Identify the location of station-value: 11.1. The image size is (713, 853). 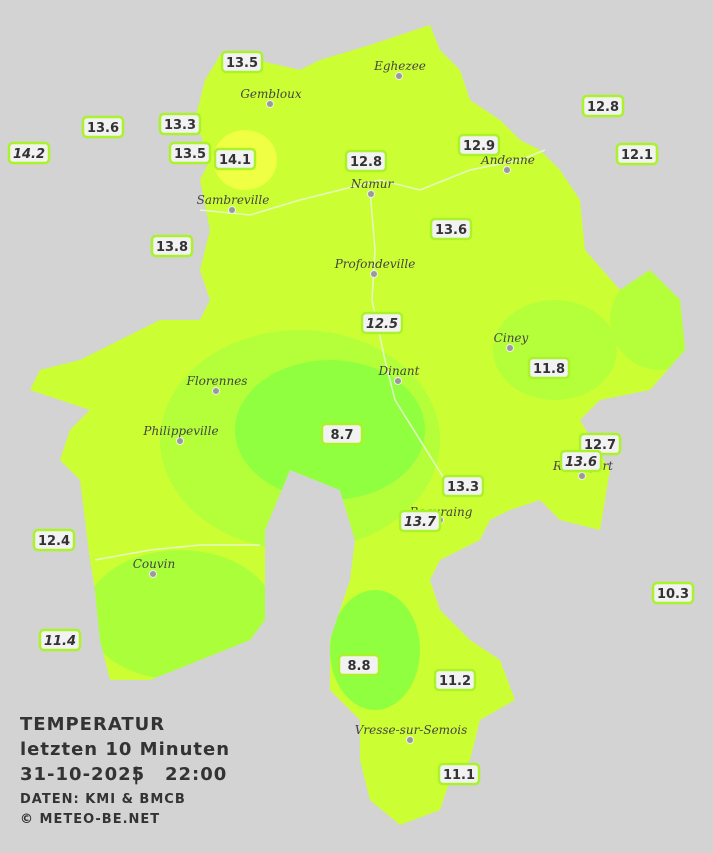
(459, 775).